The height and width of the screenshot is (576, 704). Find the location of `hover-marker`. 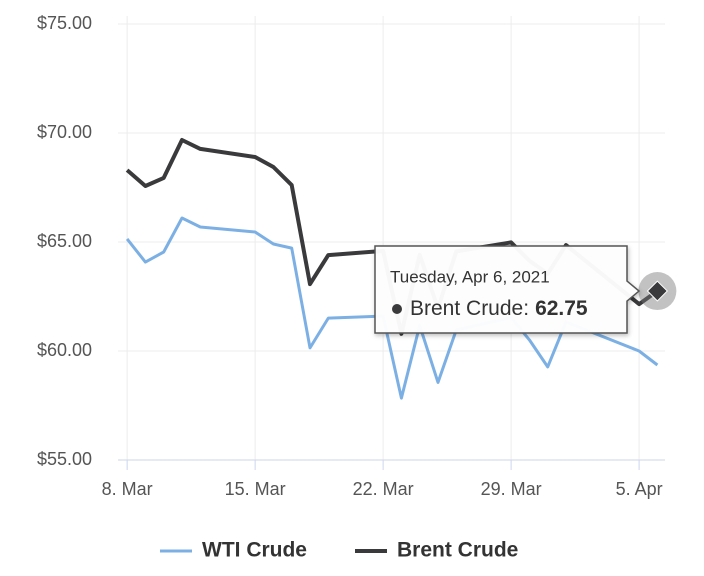

hover-marker is located at coordinates (657, 291).